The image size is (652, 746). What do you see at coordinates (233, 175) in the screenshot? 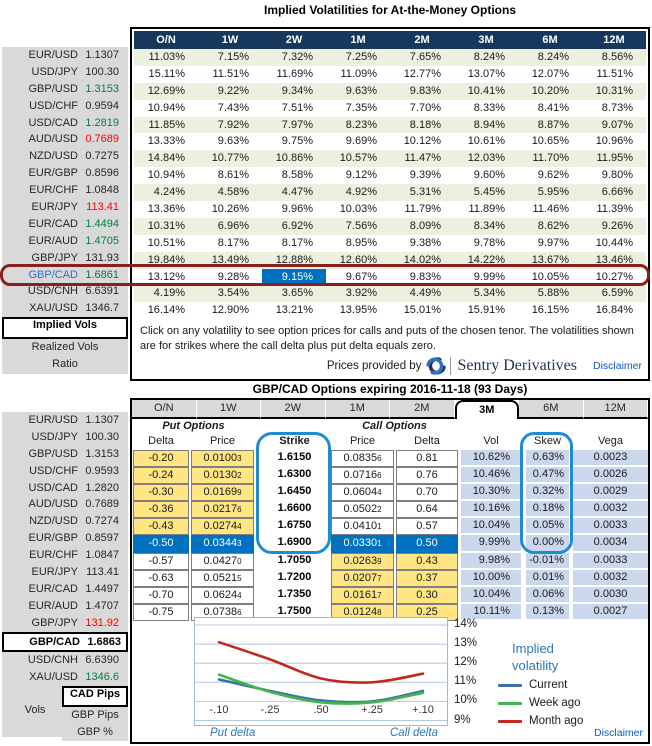
I see `vol-cell: 8.61%` at bounding box center [233, 175].